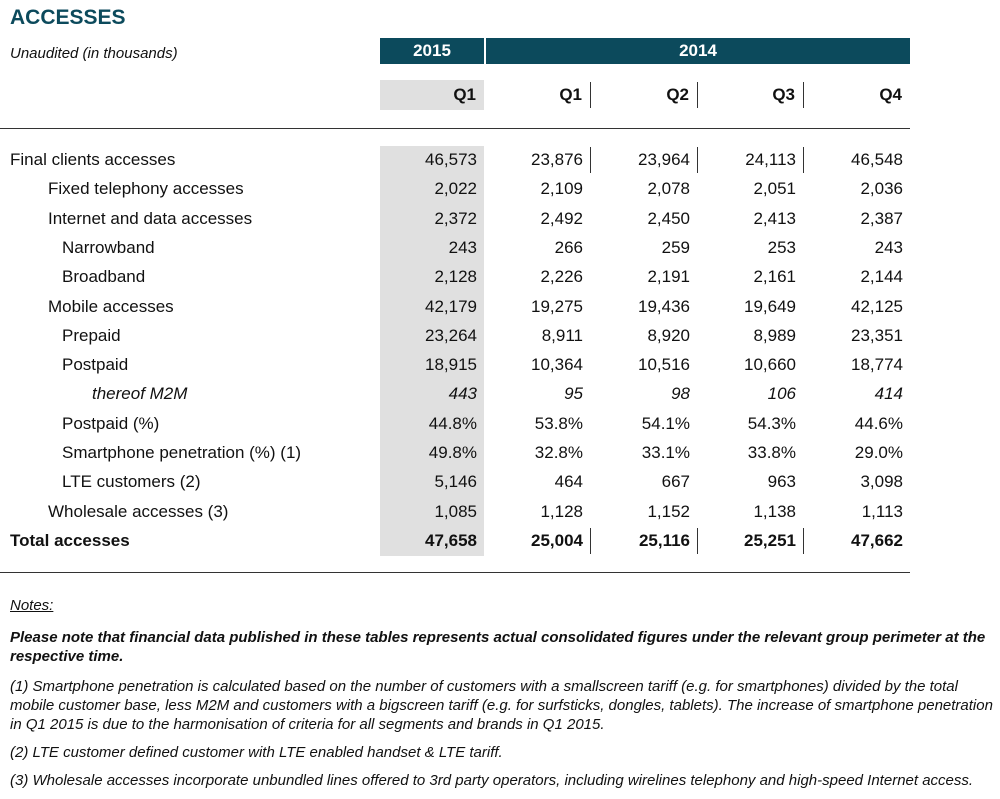 Image resolution: width=1000 pixels, height=799 pixels. I want to click on value-cell: 33.8%, so click(771, 452).